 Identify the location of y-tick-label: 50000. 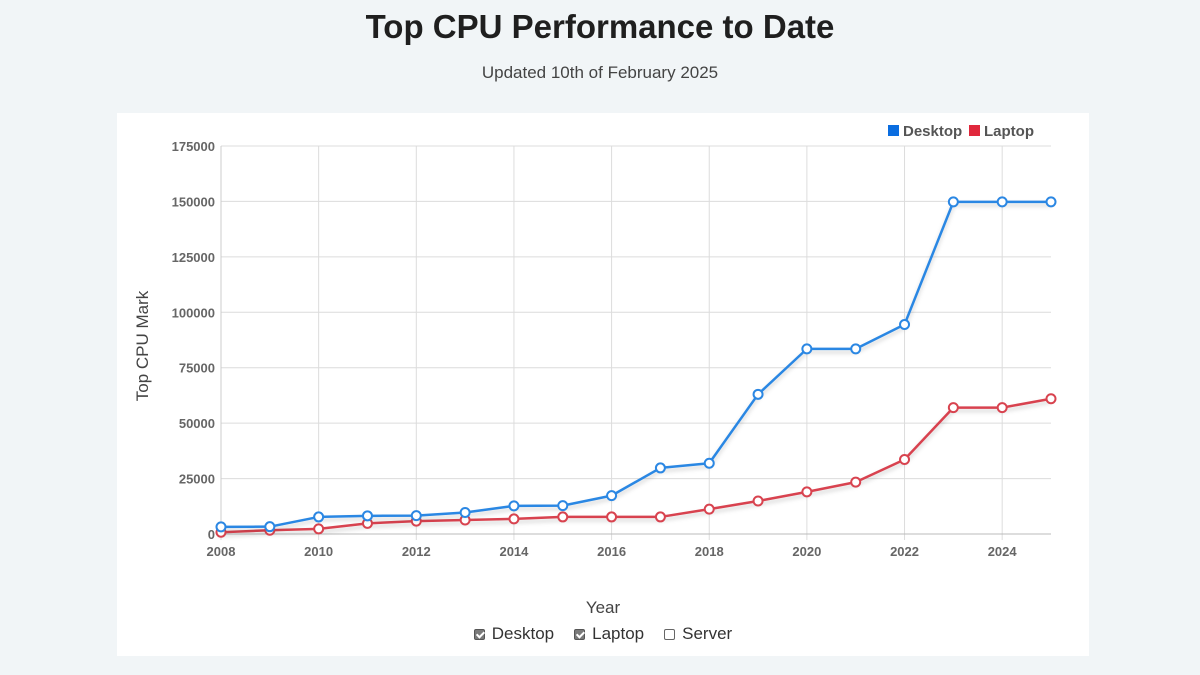
(197, 423).